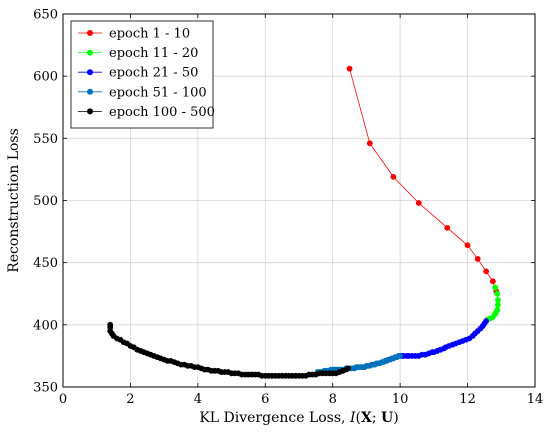 The width and height of the screenshot is (550, 433). I want to click on x-tick-label: 8, so click(333, 399).